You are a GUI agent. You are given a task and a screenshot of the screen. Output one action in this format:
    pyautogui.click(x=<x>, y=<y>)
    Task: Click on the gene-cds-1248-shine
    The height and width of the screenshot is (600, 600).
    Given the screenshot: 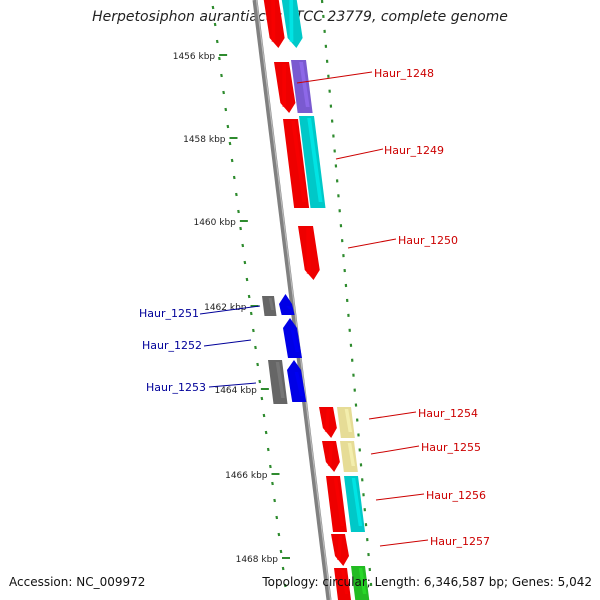 What is the action you would take?
    pyautogui.click(x=284, y=85)
    